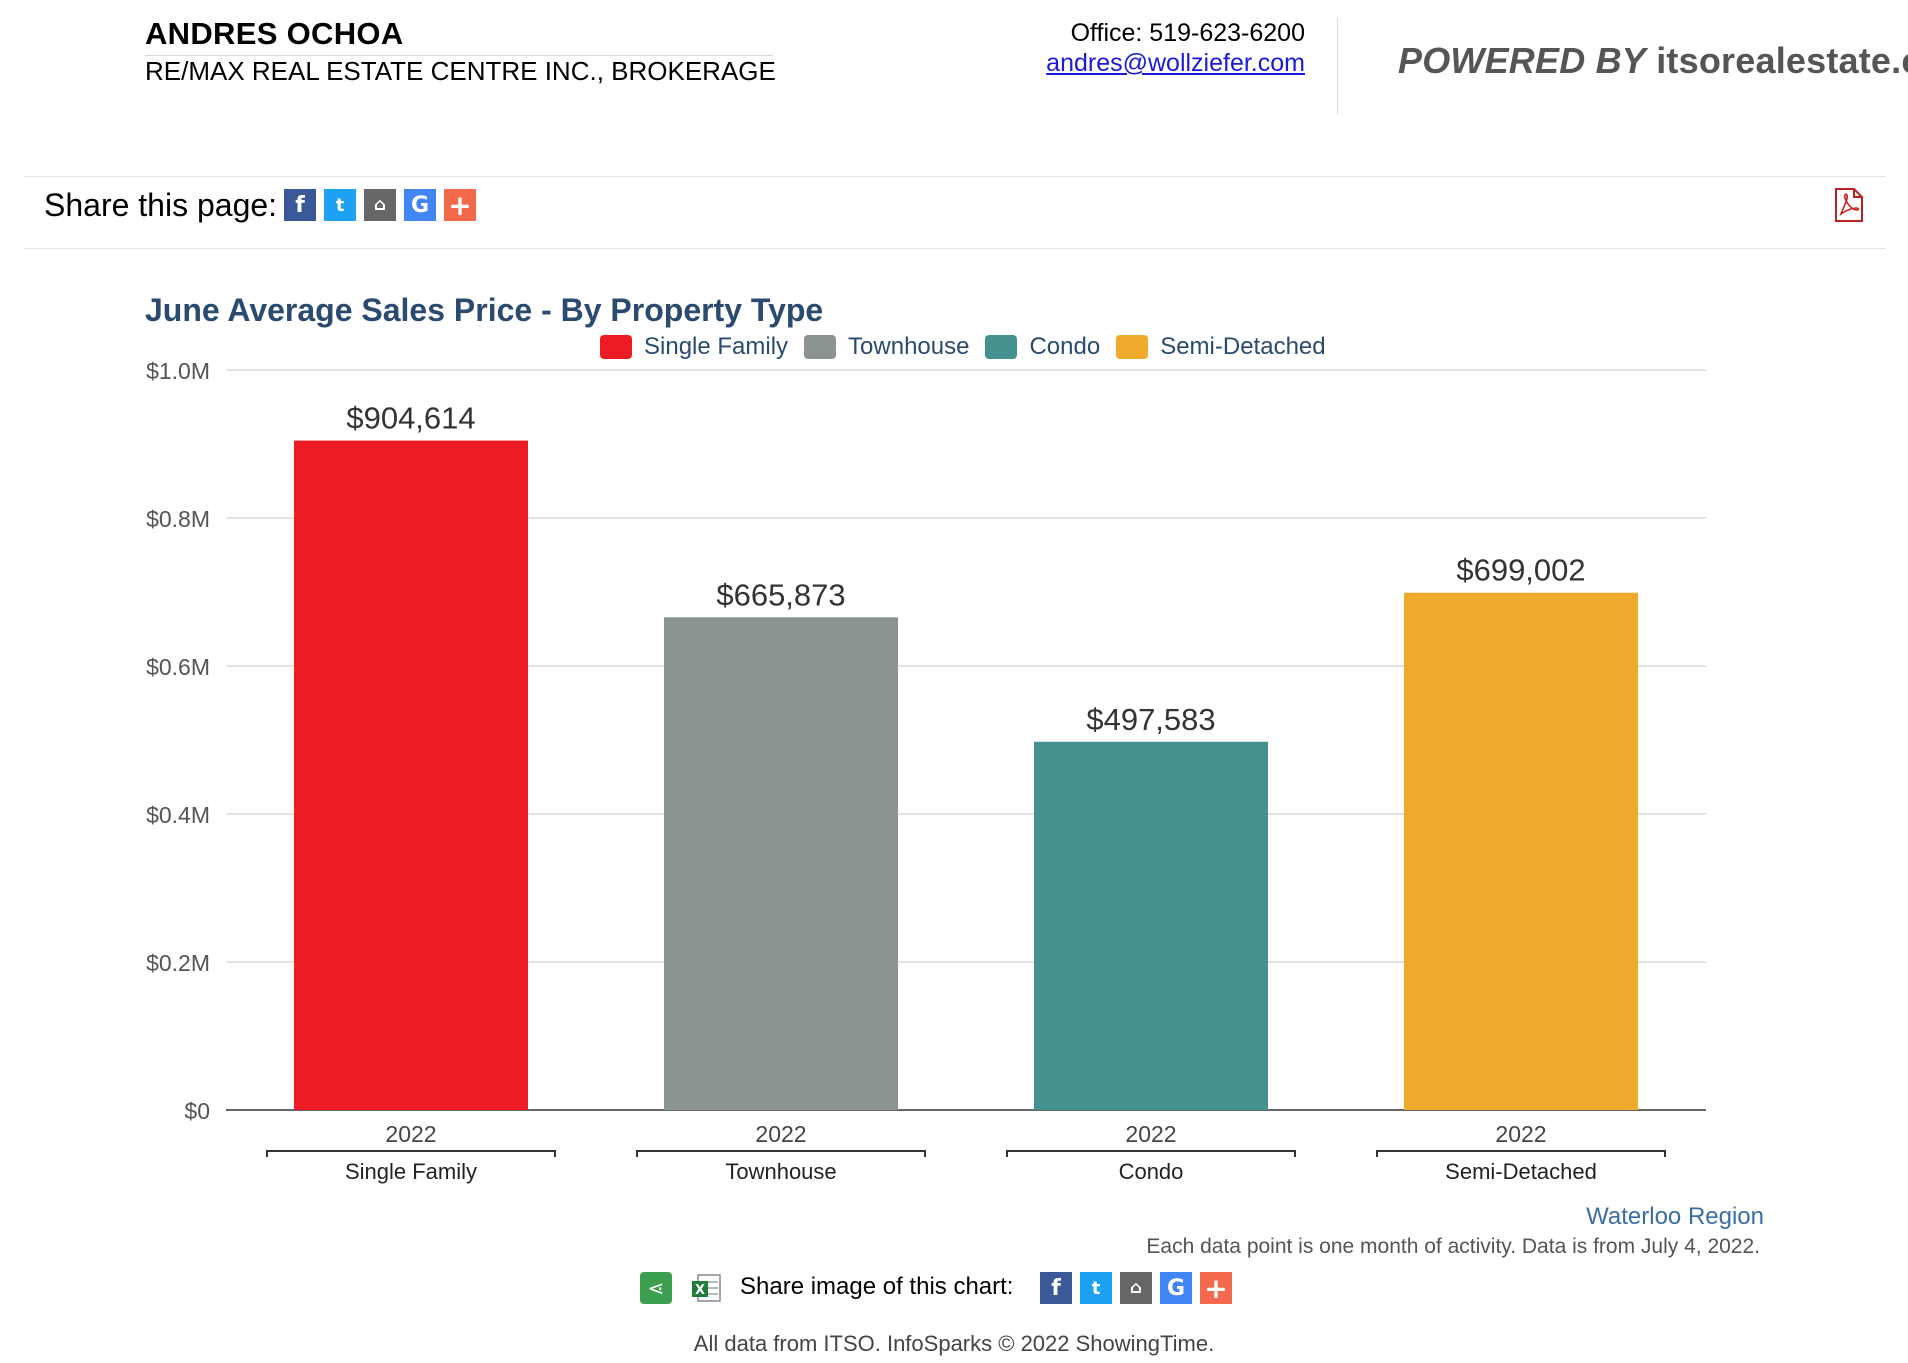 This screenshot has height=1363, width=1908. I want to click on share-chart-icon: ⋖, so click(656, 1288).